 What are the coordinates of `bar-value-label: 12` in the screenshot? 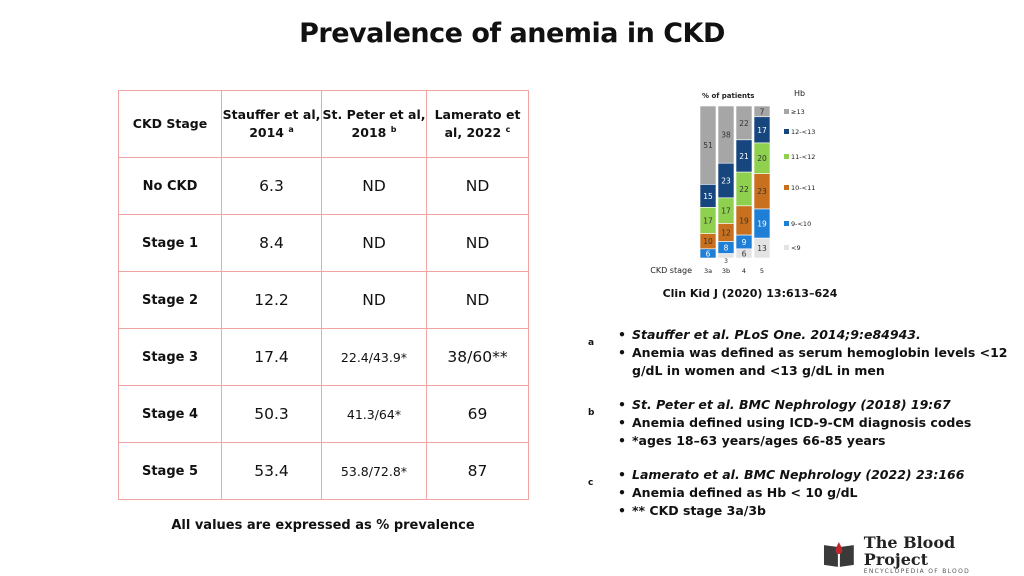 It's located at (726, 232).